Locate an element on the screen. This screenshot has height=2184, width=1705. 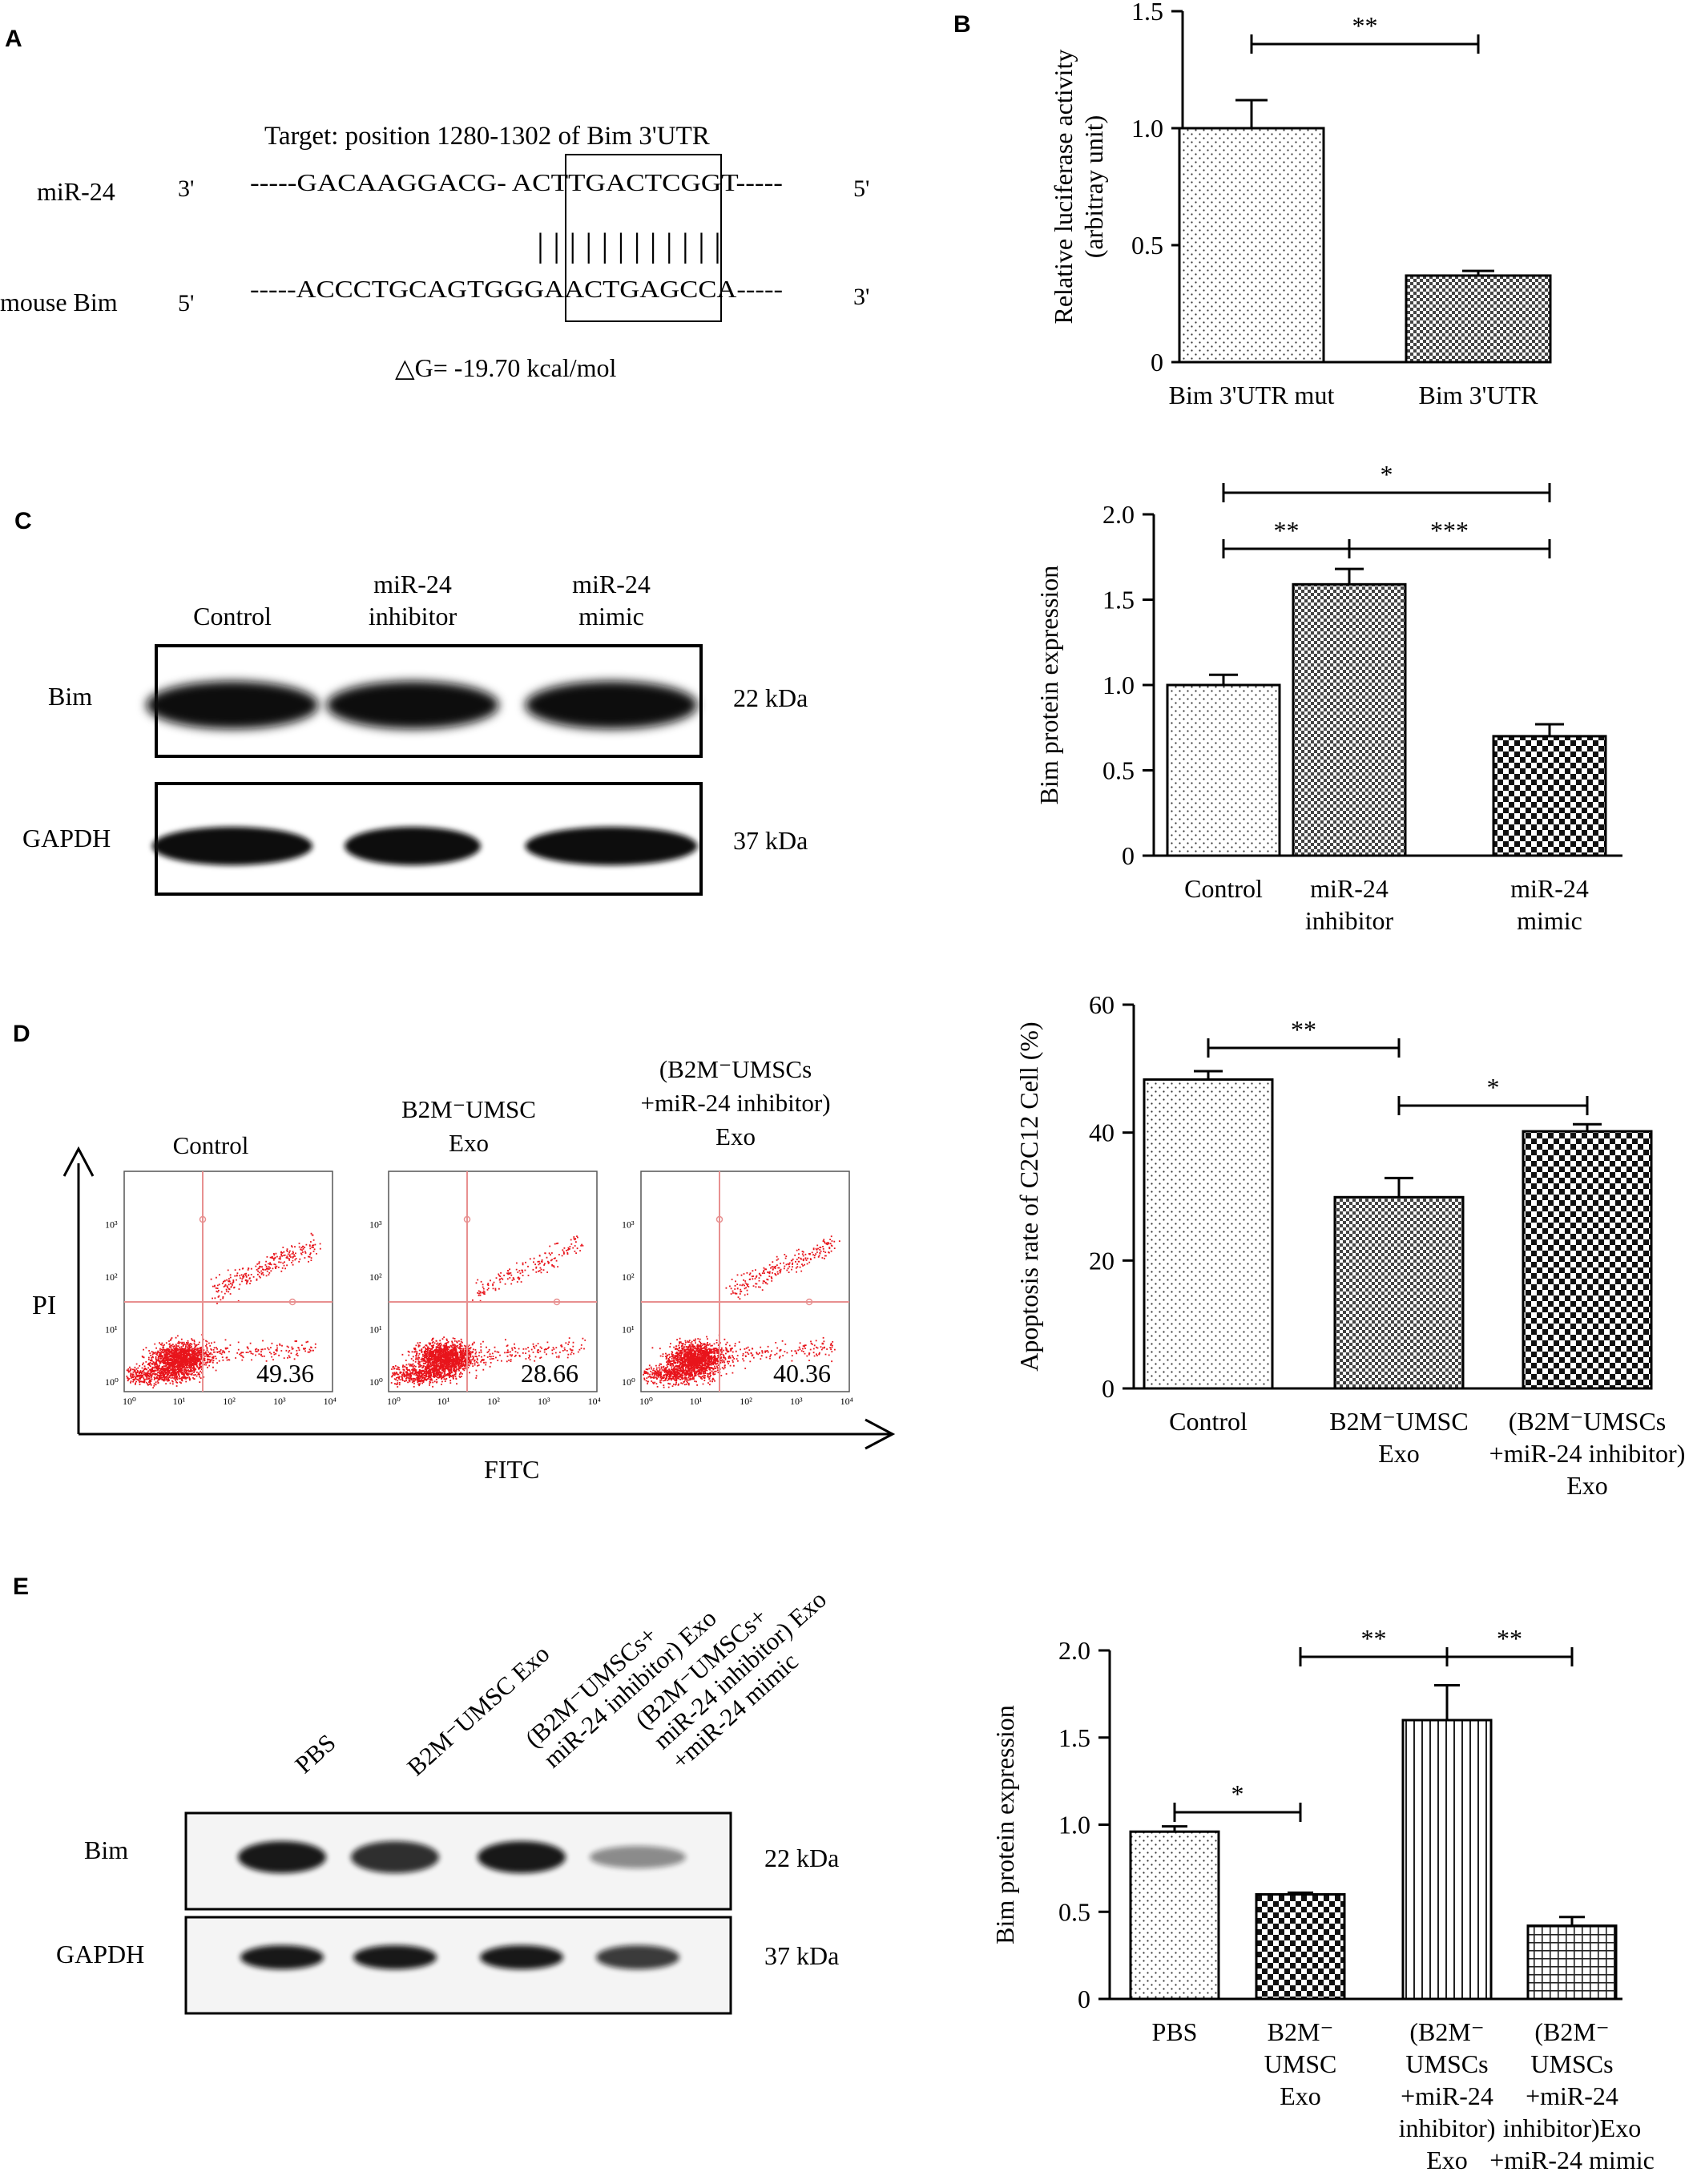
flow-plot-title-line: Exo is located at coordinates (735, 1136).